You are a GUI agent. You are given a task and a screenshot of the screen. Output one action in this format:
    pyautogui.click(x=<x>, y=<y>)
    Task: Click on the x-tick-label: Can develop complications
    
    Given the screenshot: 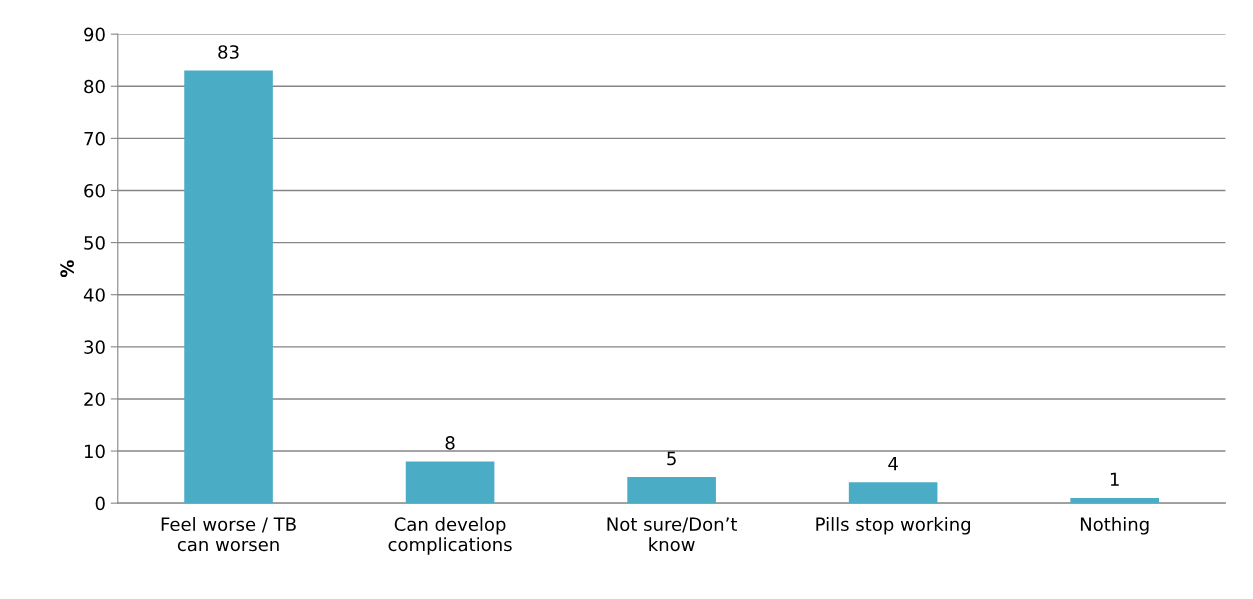 What is the action you would take?
    pyautogui.click(x=450, y=536)
    